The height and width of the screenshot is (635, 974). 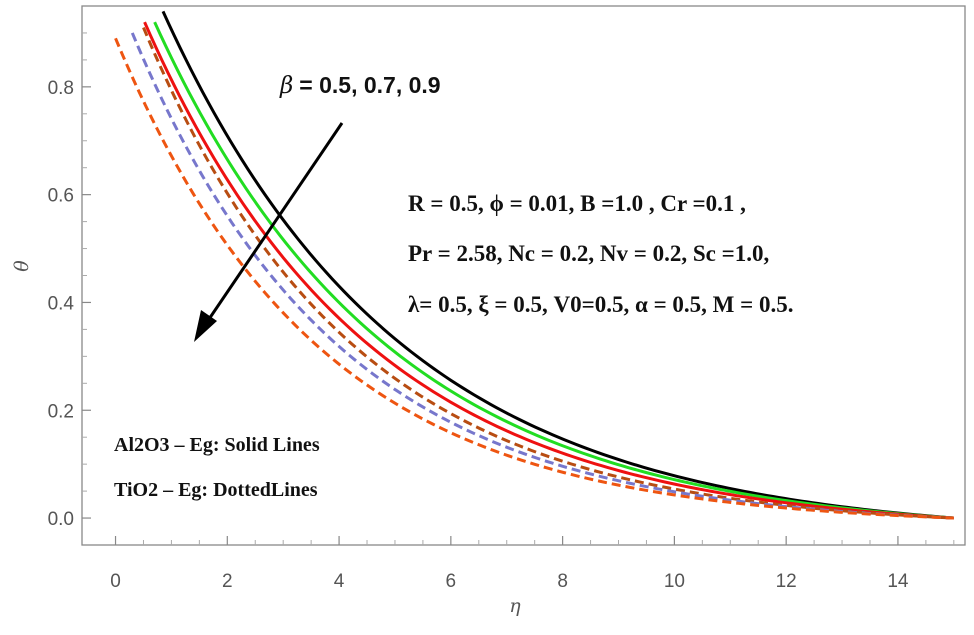 I want to click on x-axis-ticks: 0 2 4 6 8 10 12 14, so click(x=532, y=564).